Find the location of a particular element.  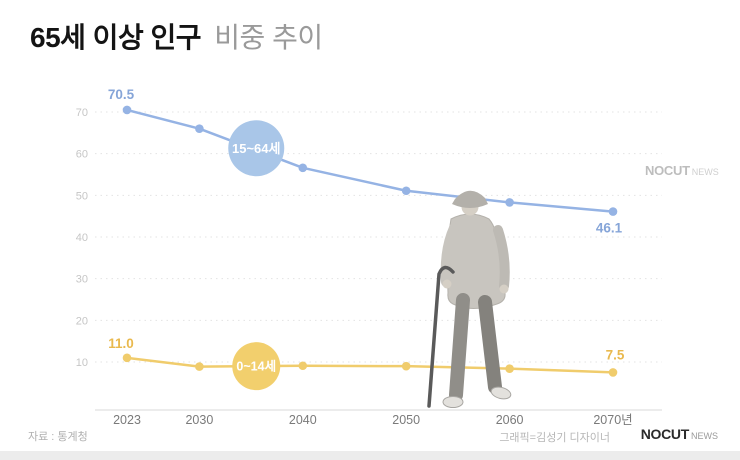

nocut-logo-bottom: NOCUT NEWS is located at coordinates (679, 434).